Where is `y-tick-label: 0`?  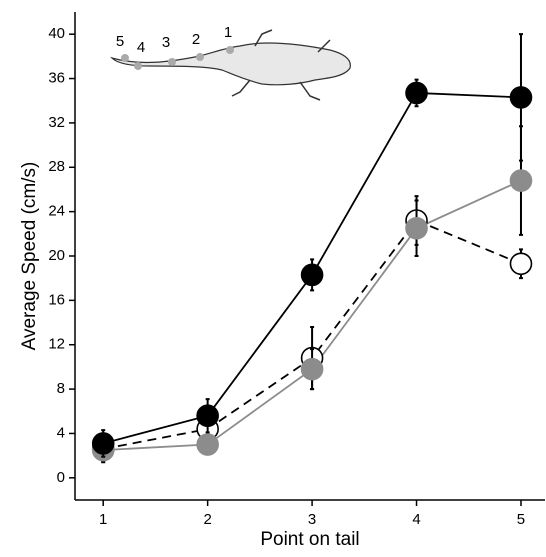 y-tick-label: 0 is located at coordinates (61, 477).